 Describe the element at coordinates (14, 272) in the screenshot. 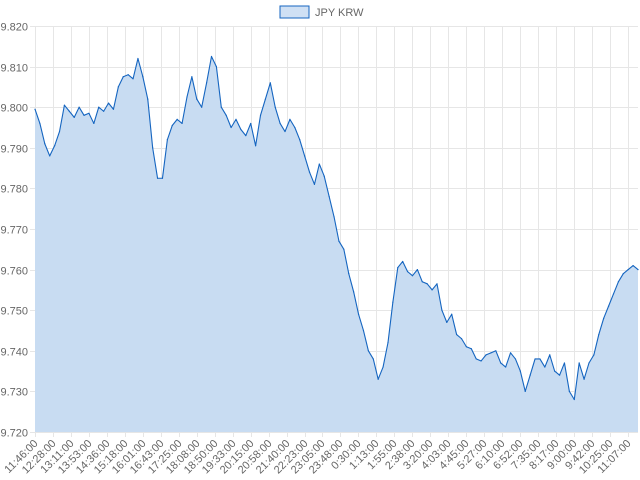

I see `y-tick-label: 9.760` at that location.